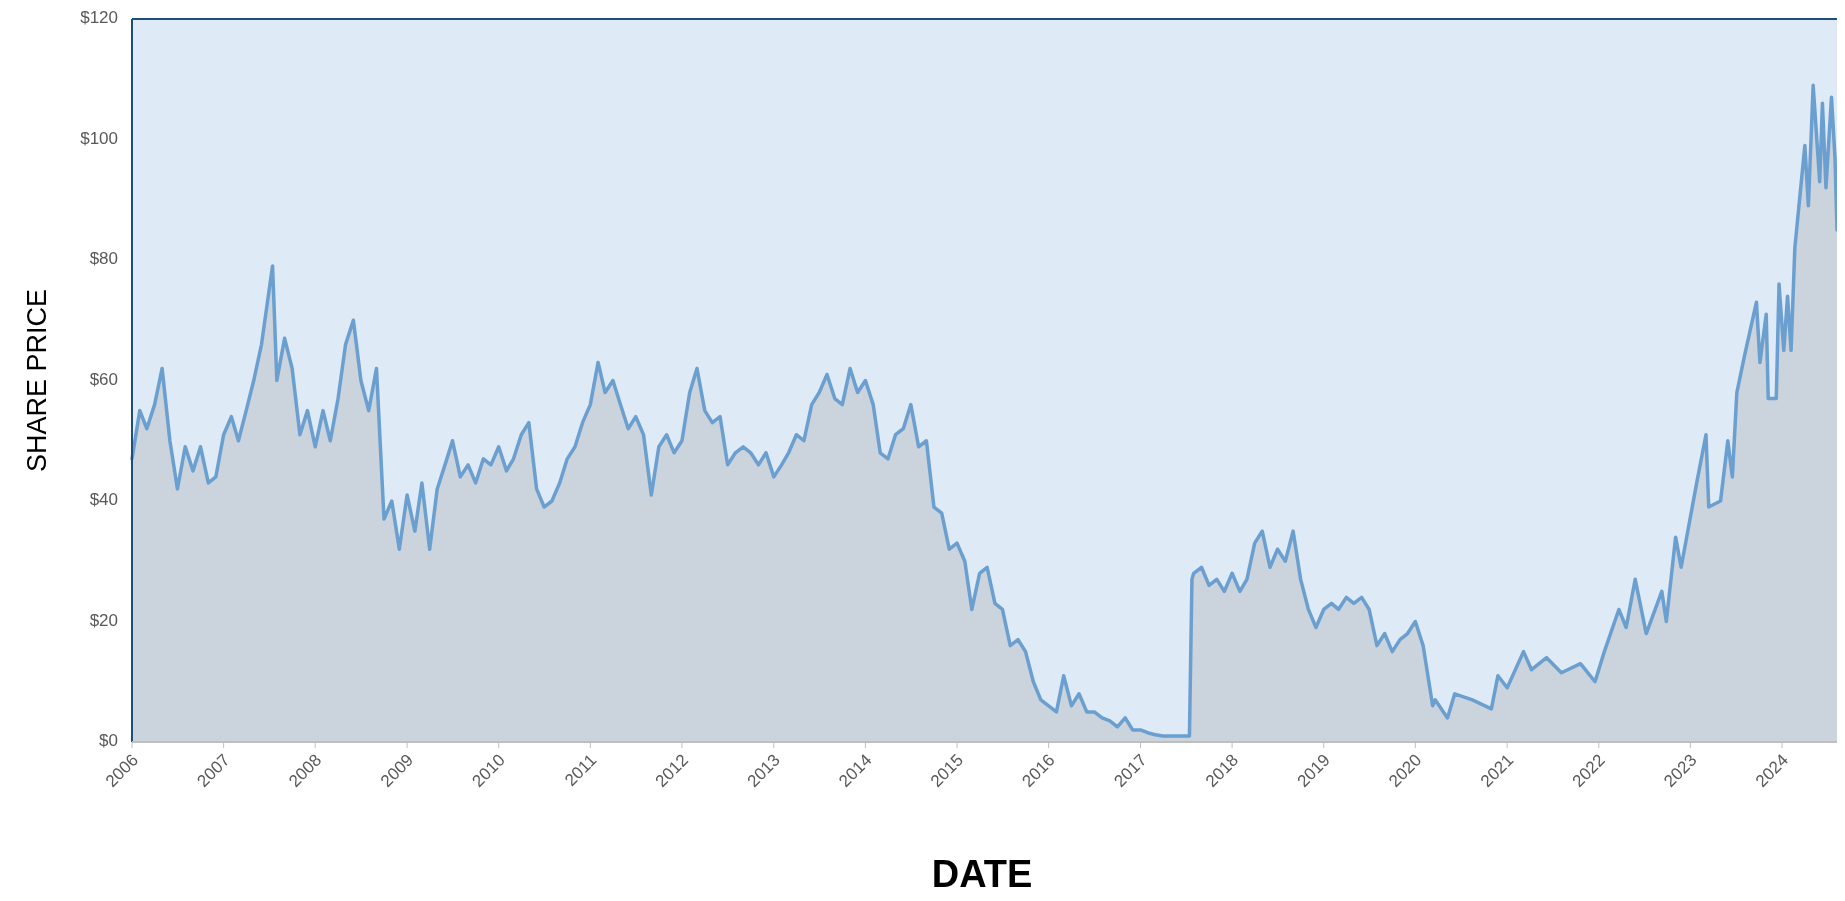 This screenshot has height=901, width=1845. Describe the element at coordinates (103, 620) in the screenshot. I see `y-tick-label: $20` at that location.